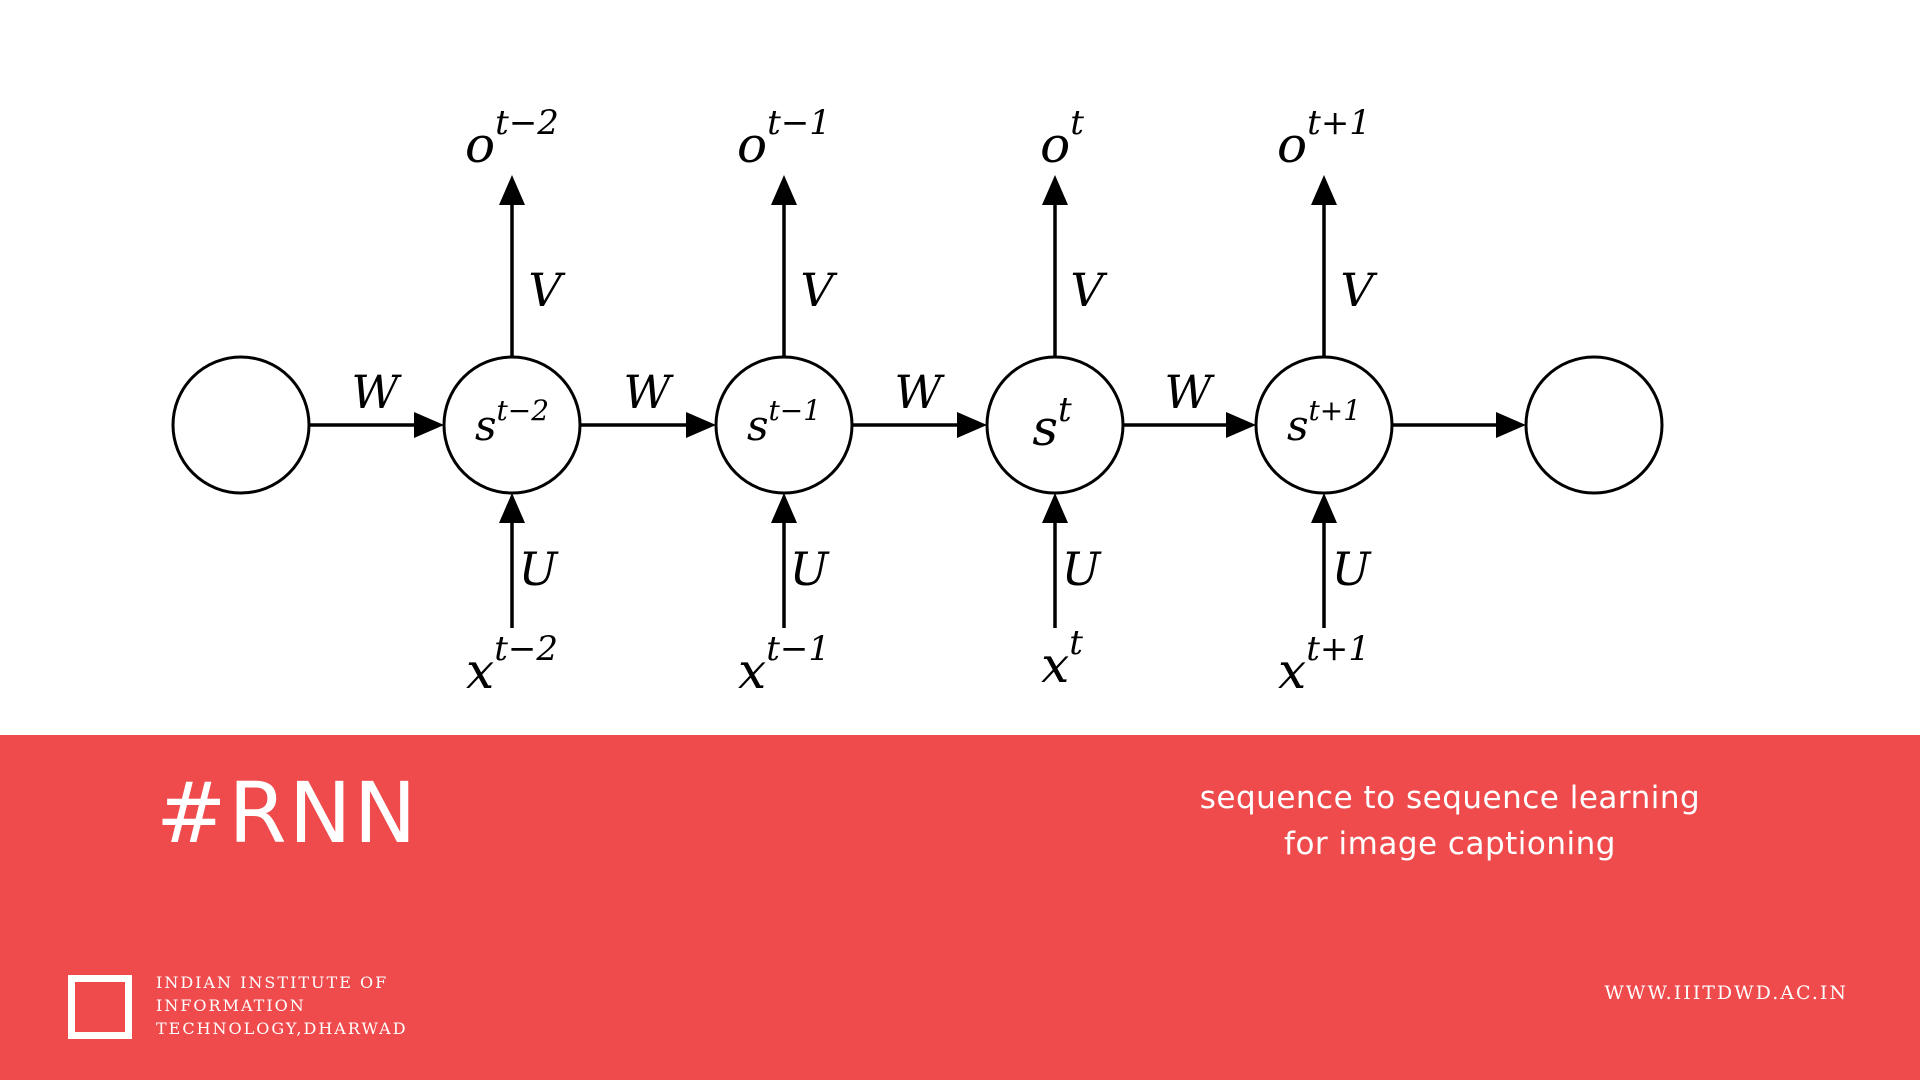 The height and width of the screenshot is (1080, 1920). I want to click on output-label-t-plus-1: ot+1, so click(1324, 138).